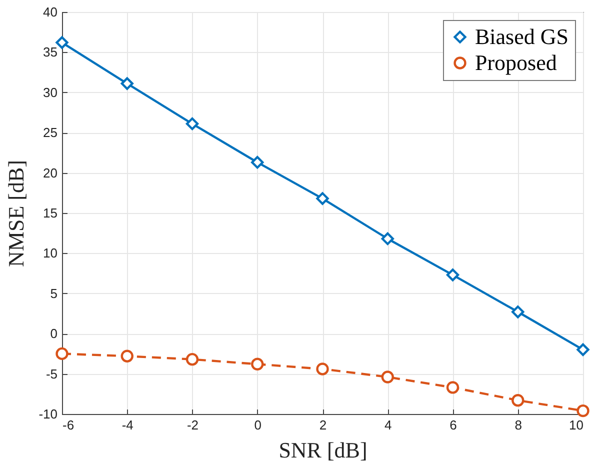 The image size is (609, 470). I want to click on x-tick-label: -2, so click(192, 425).